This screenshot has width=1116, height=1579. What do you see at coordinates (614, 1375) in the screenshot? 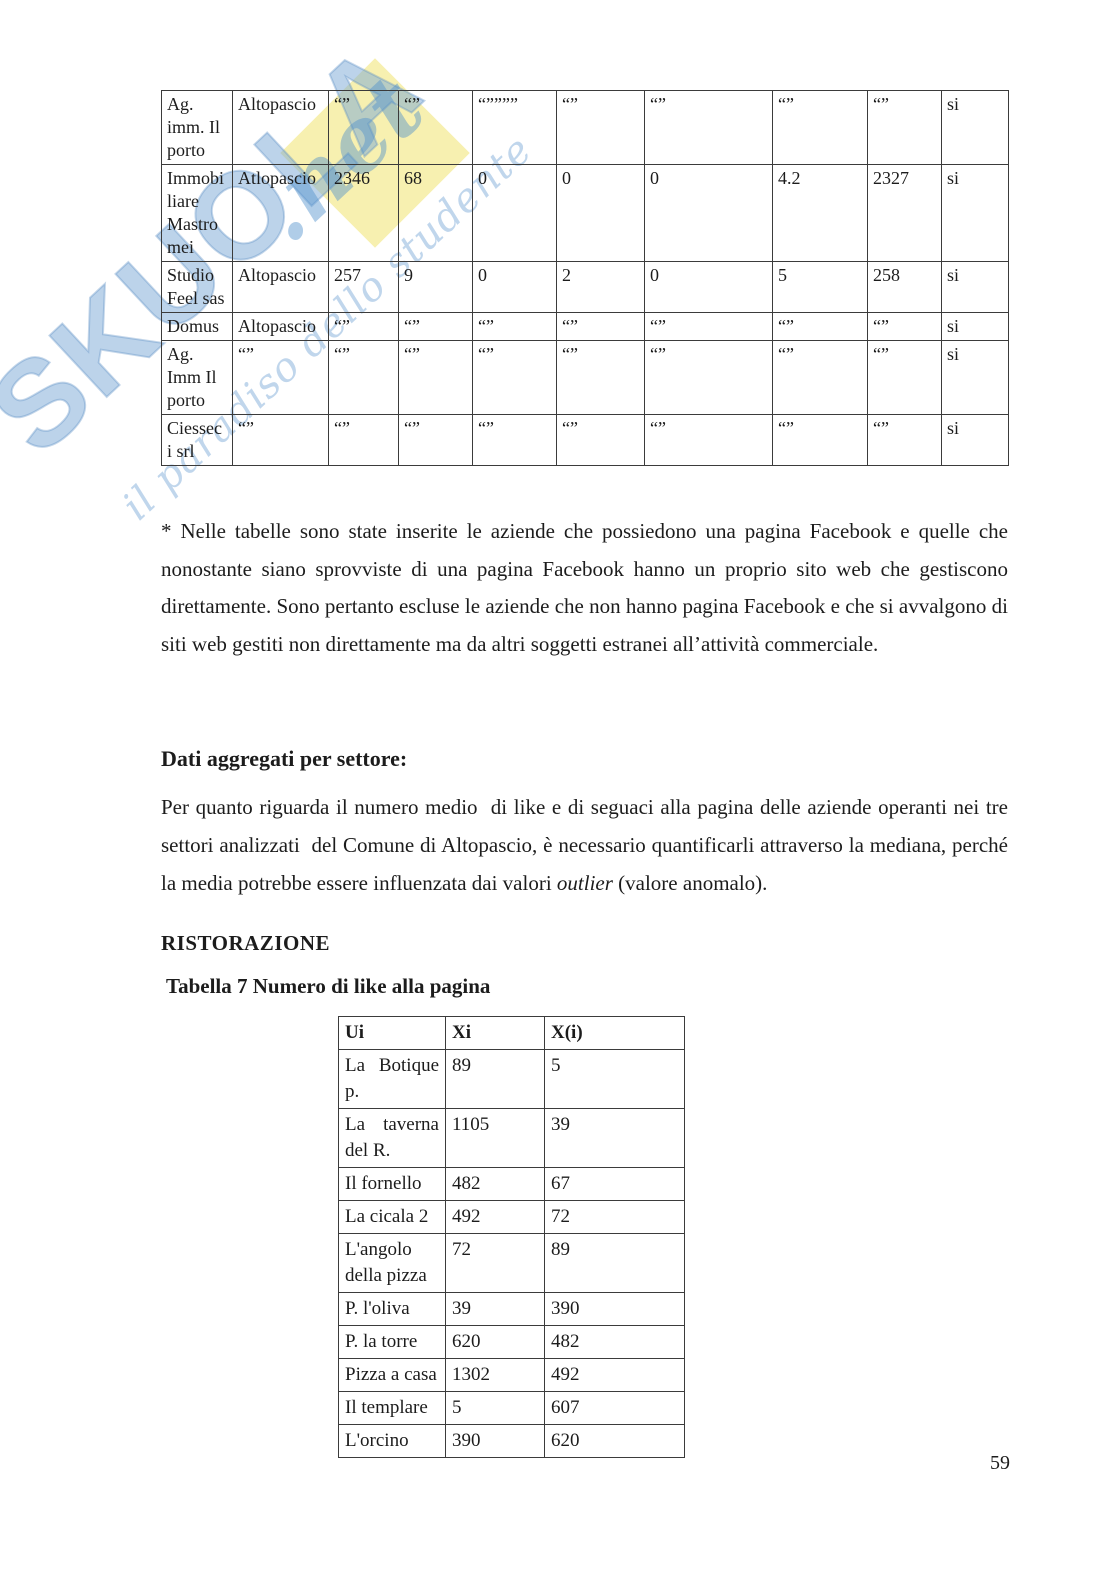
I see `table-cell: 492` at bounding box center [614, 1375].